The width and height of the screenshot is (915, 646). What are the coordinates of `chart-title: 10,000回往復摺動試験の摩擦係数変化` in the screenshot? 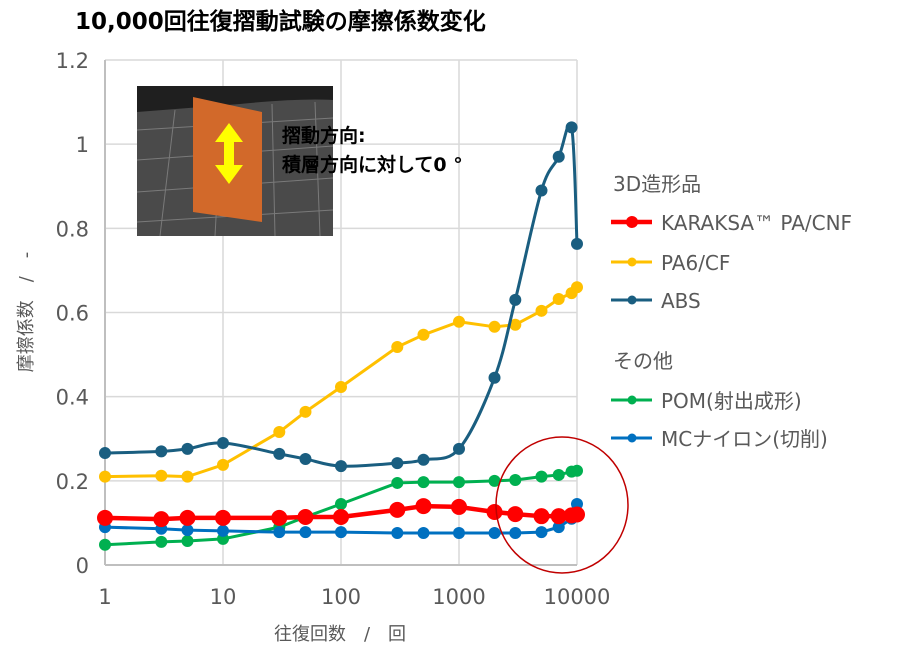 It's located at (280, 21).